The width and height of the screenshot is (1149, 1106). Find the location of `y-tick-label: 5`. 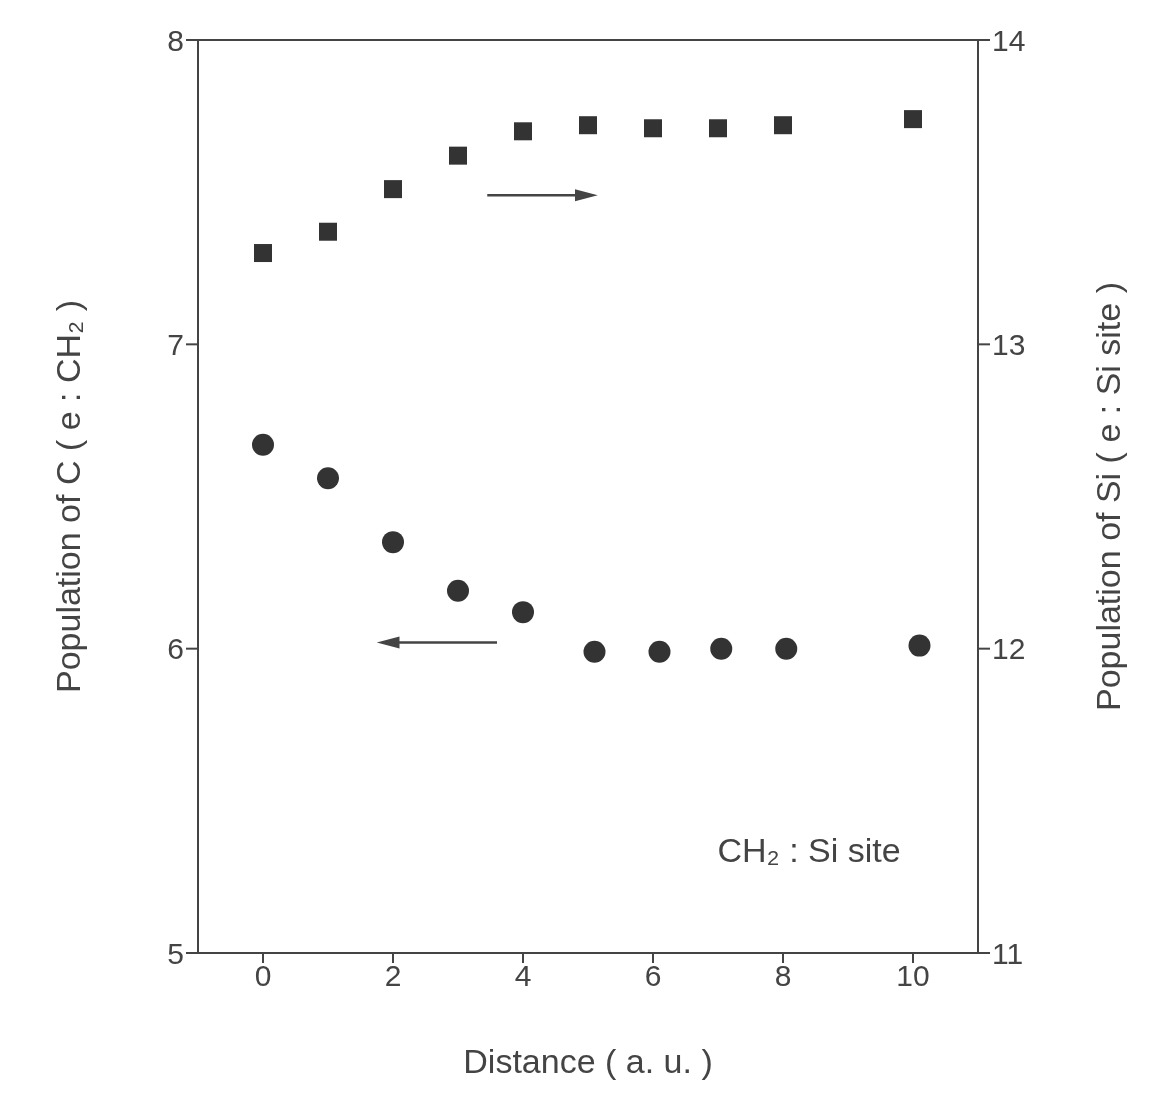

y-tick-label: 5 is located at coordinates (175, 953).